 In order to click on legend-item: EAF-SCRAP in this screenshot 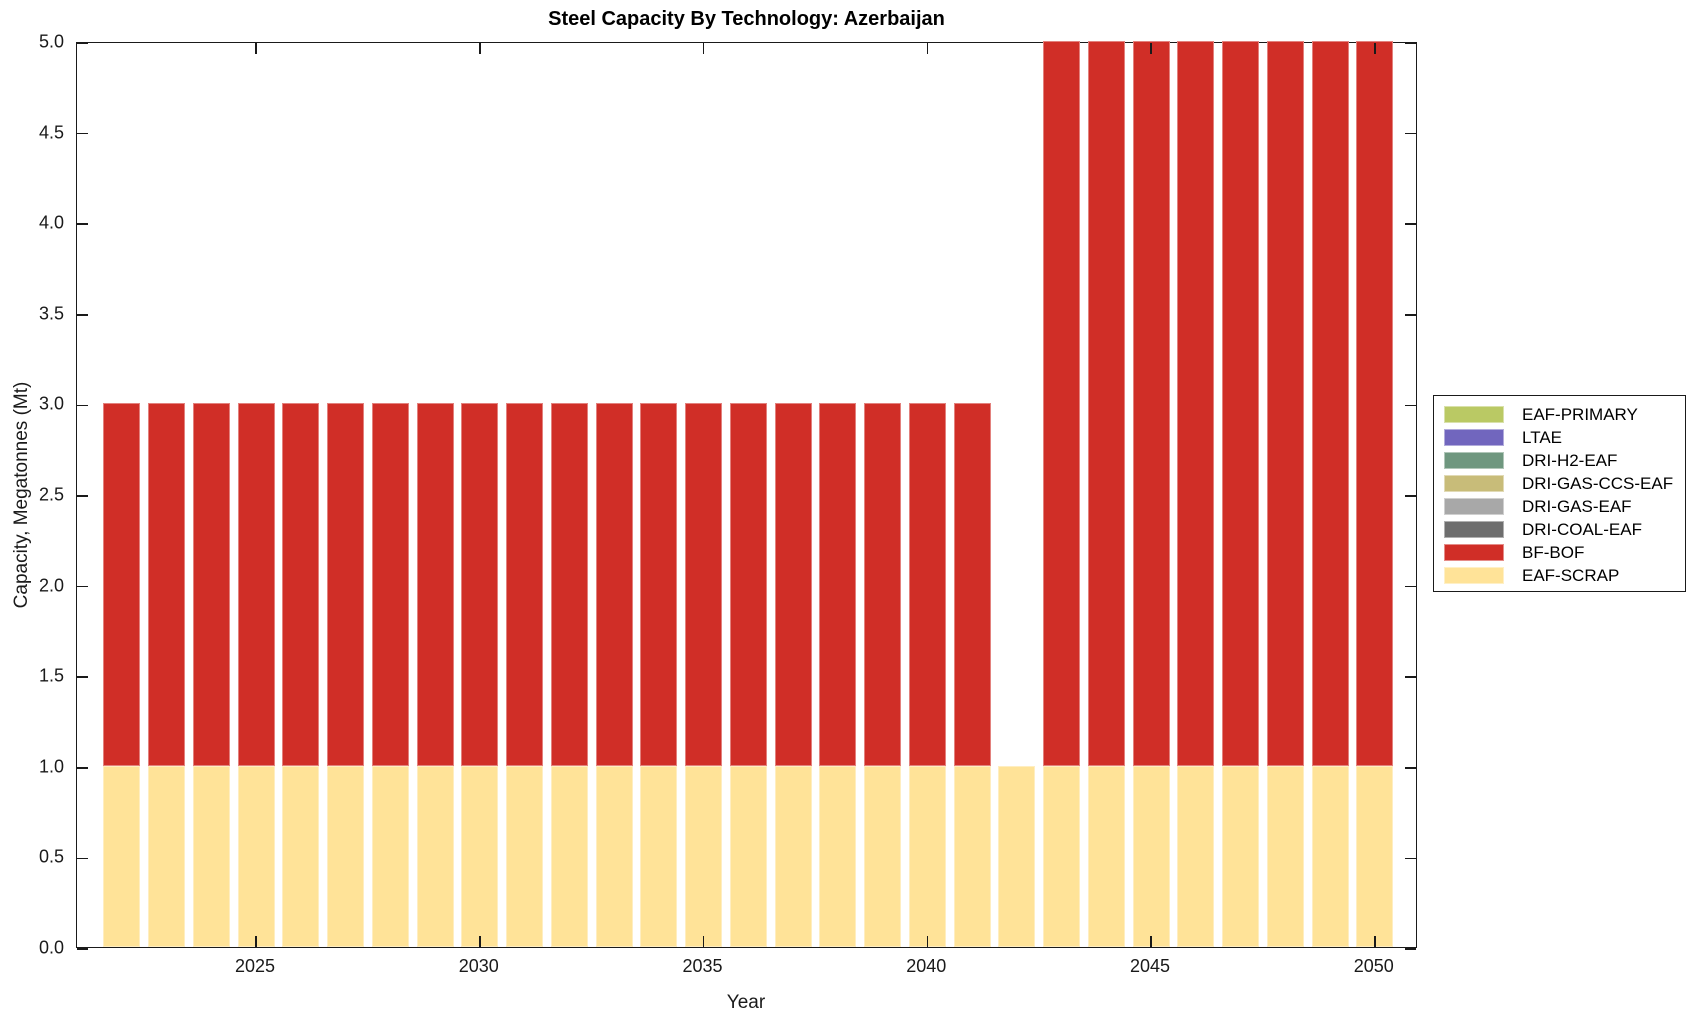, I will do `click(1559, 575)`.